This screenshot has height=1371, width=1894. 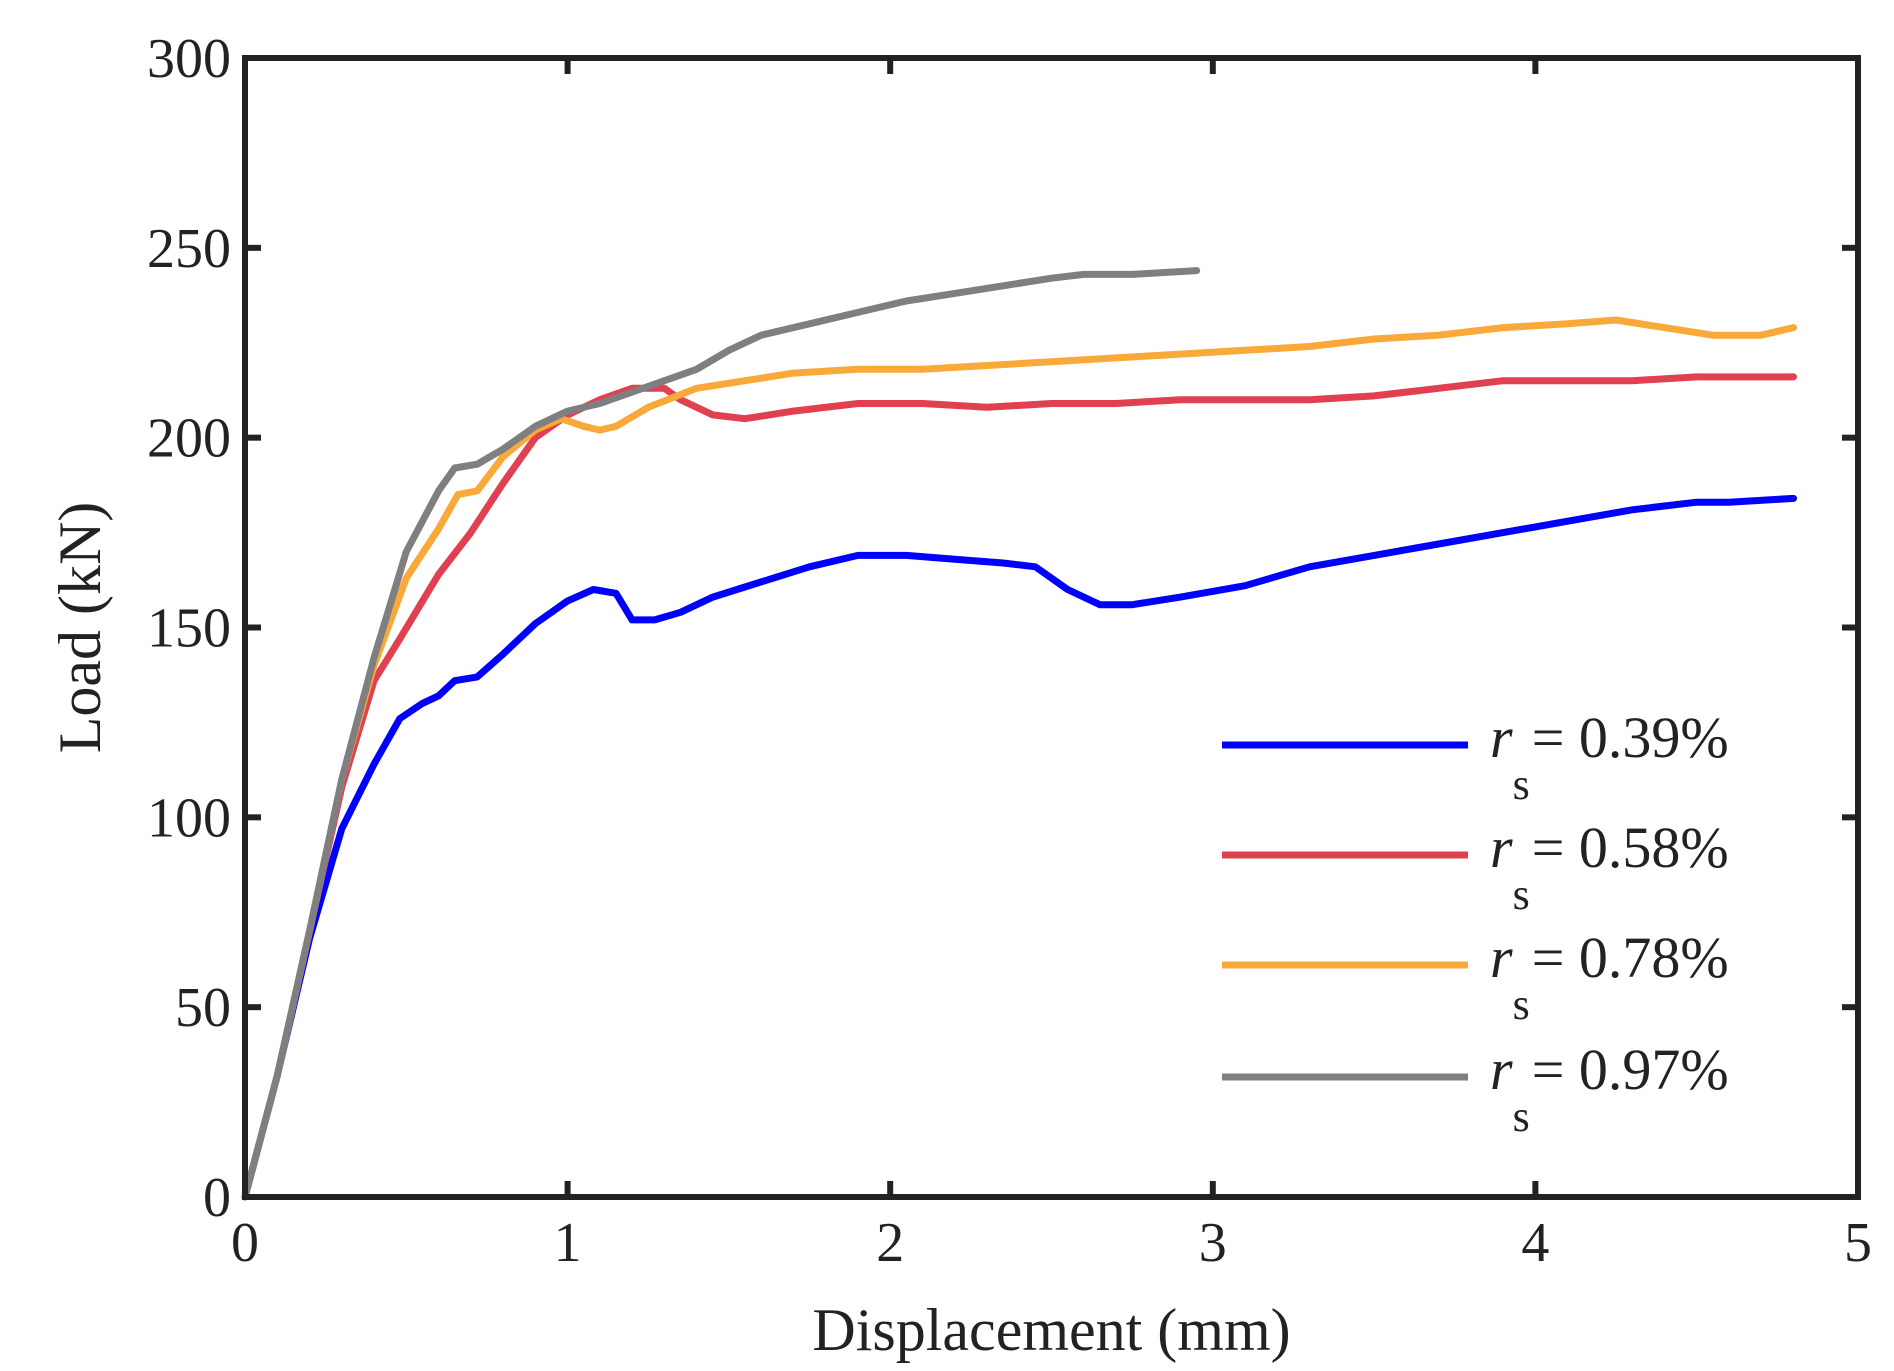 What do you see at coordinates (1630, 737) in the screenshot?
I see `legend-value: = 0.39%` at bounding box center [1630, 737].